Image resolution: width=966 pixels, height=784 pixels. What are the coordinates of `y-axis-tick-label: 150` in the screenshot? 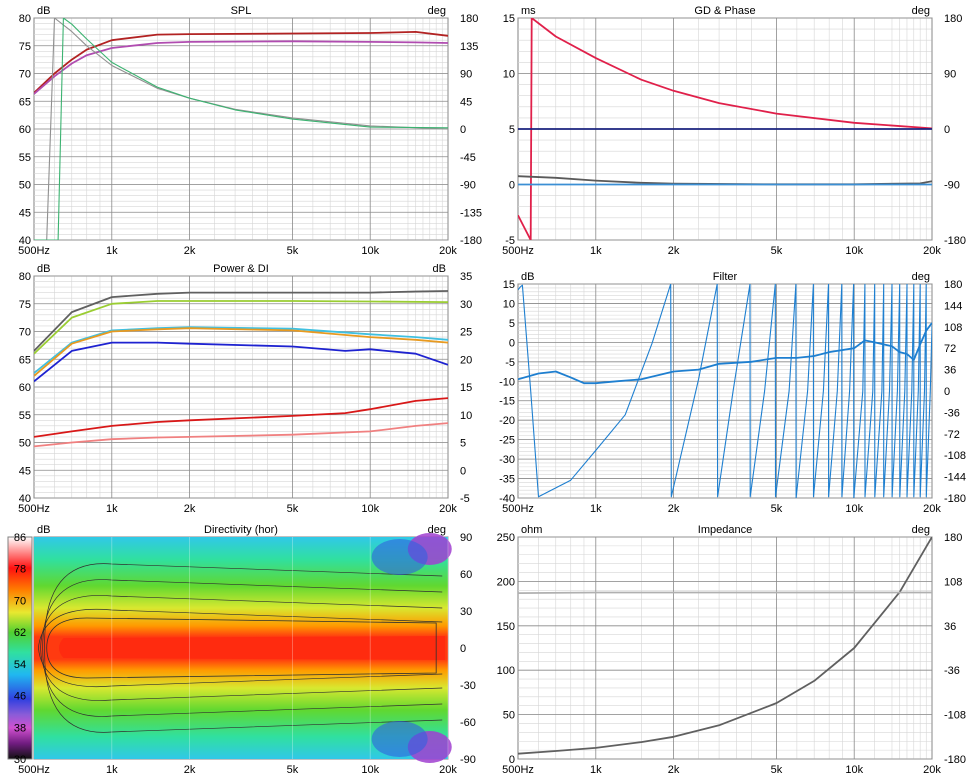 It's located at (506, 627).